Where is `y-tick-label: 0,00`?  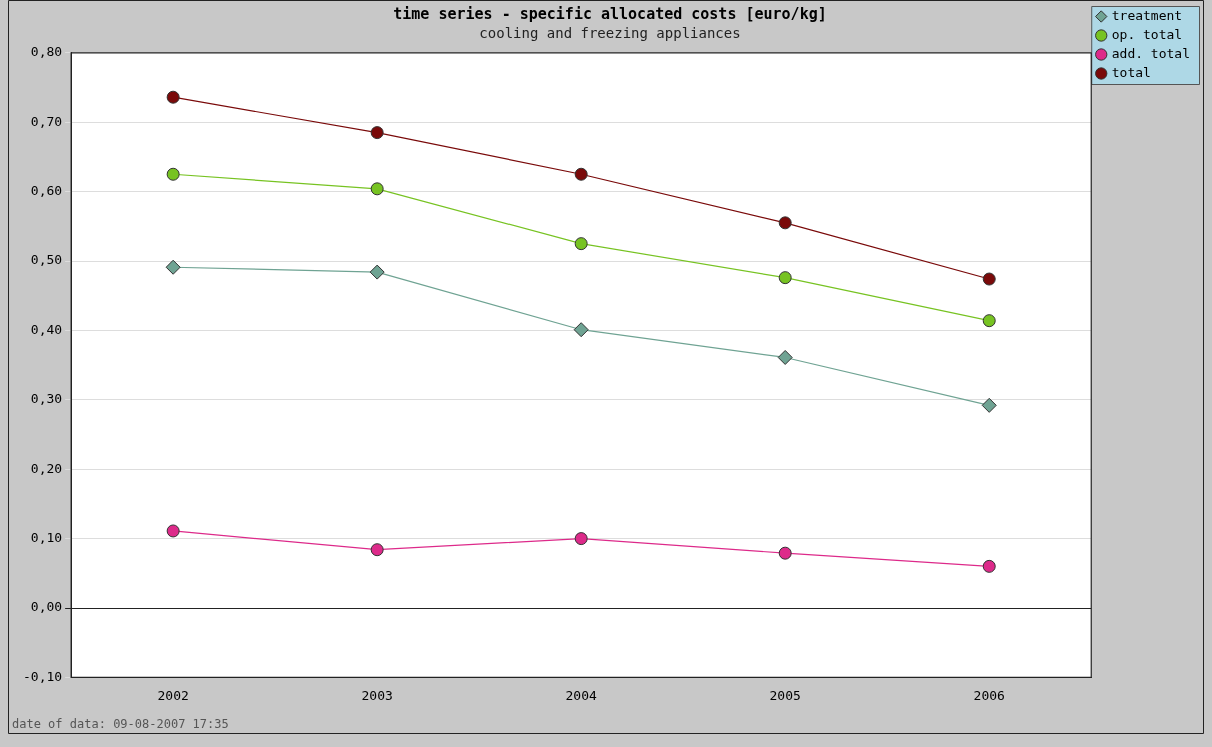
y-tick-label: 0,00 is located at coordinates (46, 607).